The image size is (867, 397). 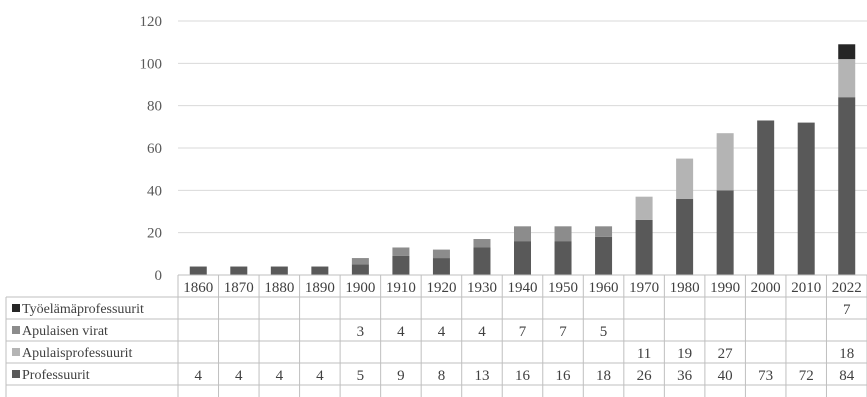 What do you see at coordinates (279, 288) in the screenshot?
I see `category-label-1880: 1880` at bounding box center [279, 288].